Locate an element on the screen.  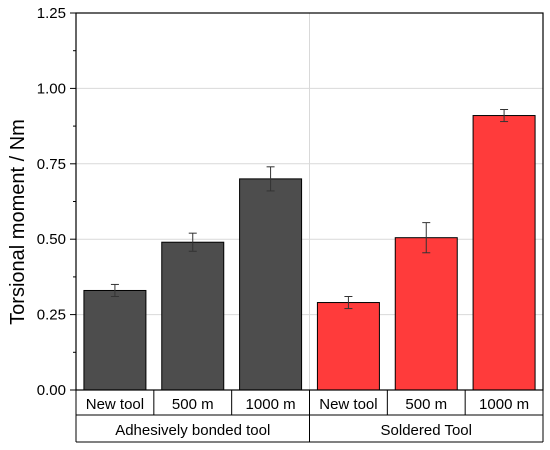
x-category-label-4: 500 m is located at coordinates (426, 404).